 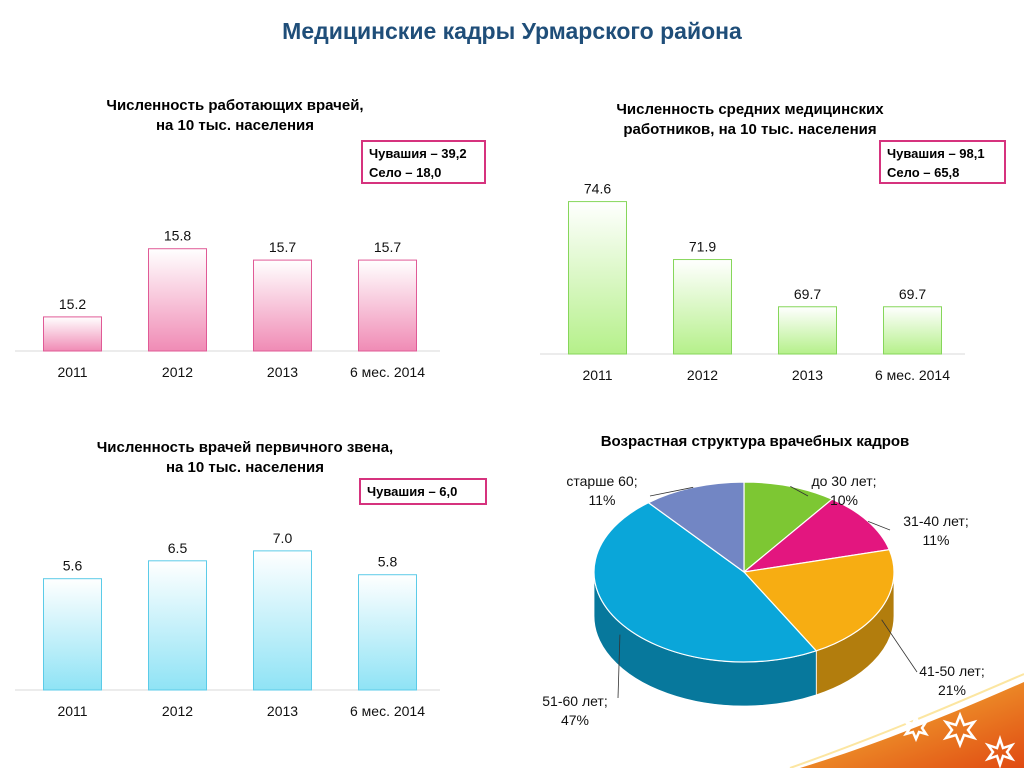 I want to click on decorative-swoosh, so click(x=906, y=720).